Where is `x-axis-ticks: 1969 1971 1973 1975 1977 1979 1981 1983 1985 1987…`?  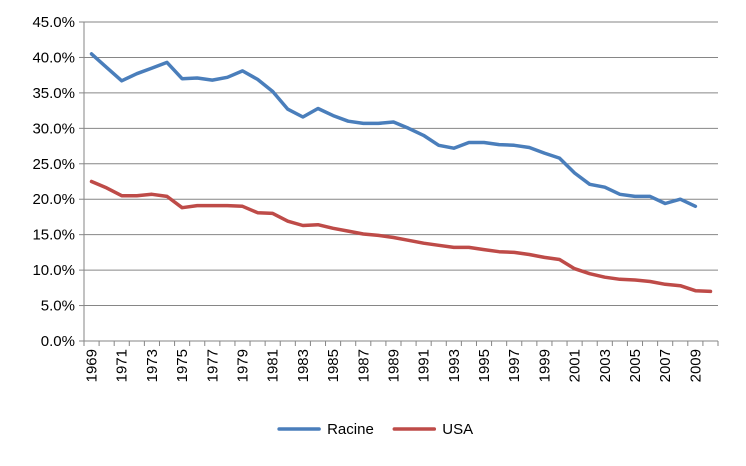 x-axis-ticks: 1969 1971 1973 1975 1977 1979 1981 1983 1985 1987… is located at coordinates (394, 365).